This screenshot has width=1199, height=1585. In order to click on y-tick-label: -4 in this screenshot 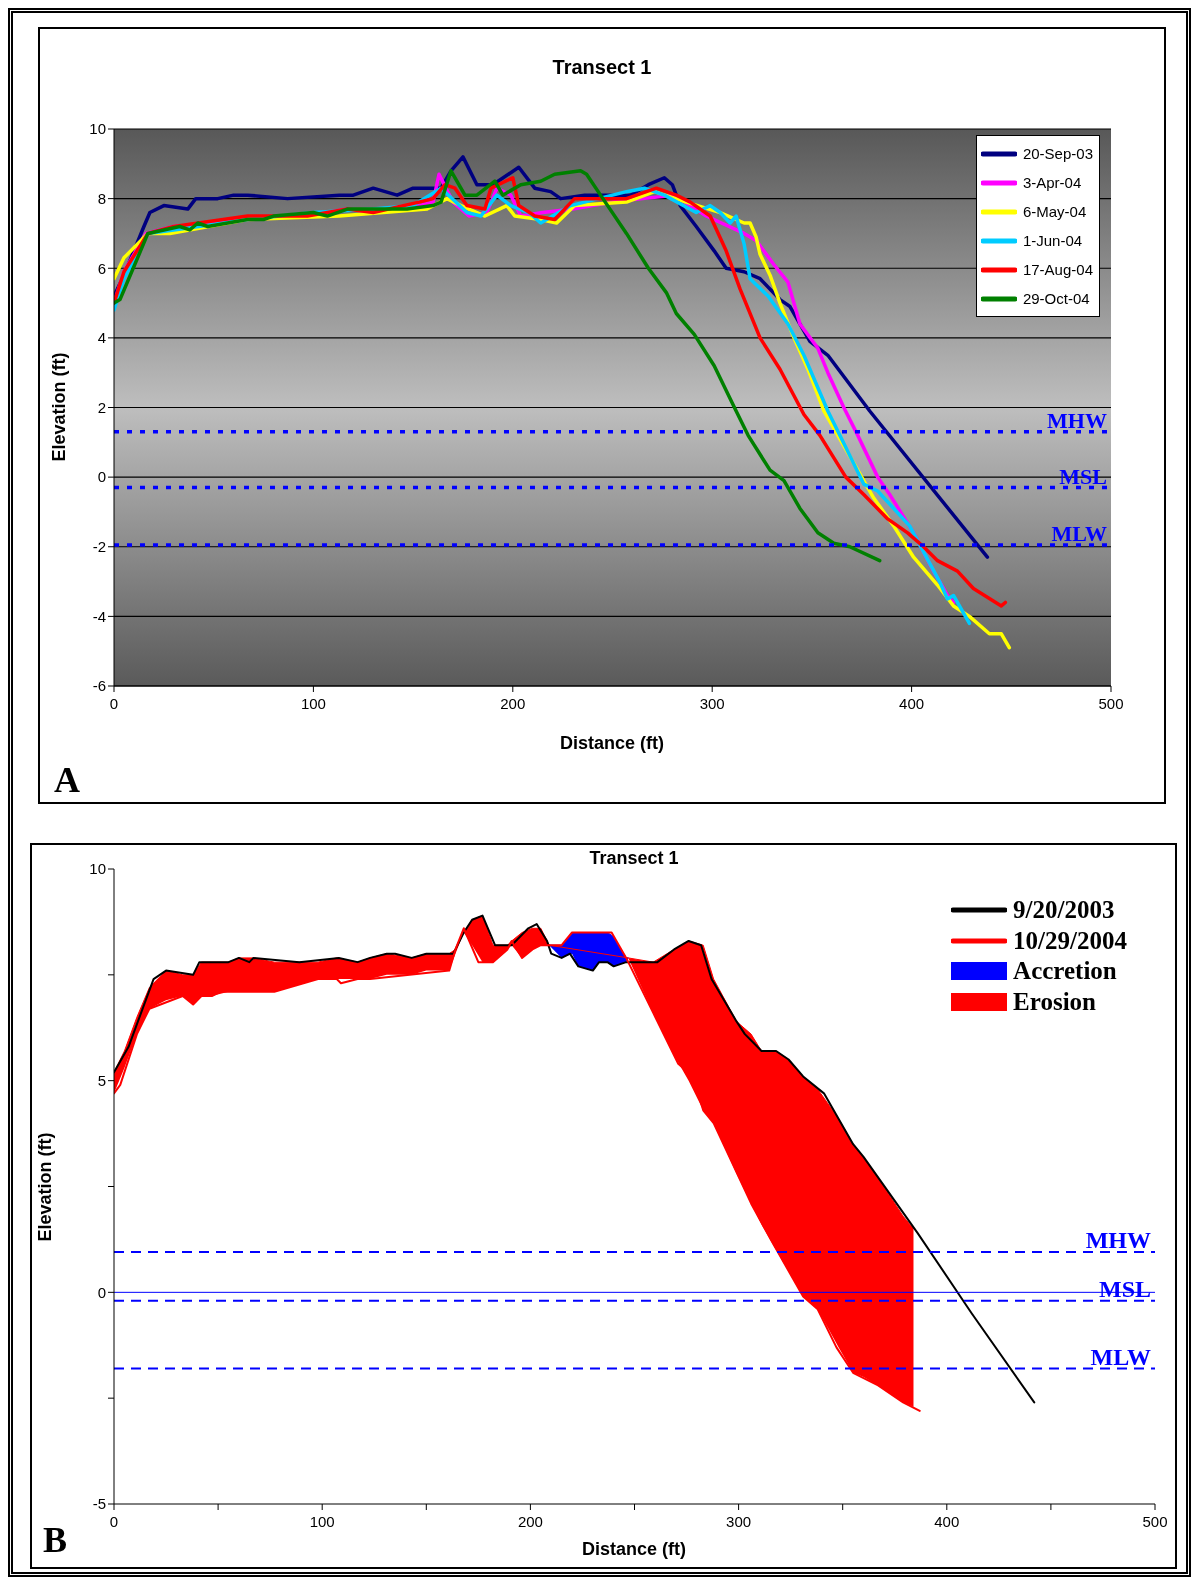, I will do `click(99, 616)`.